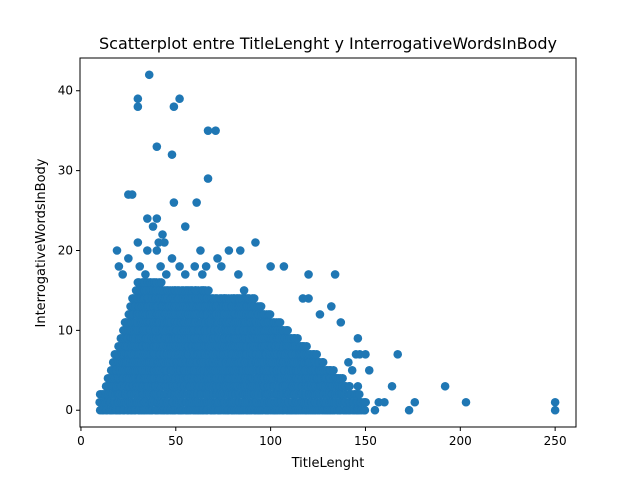  I want to click on y-axis: 0 10 20 30 40, so click(69, 250).